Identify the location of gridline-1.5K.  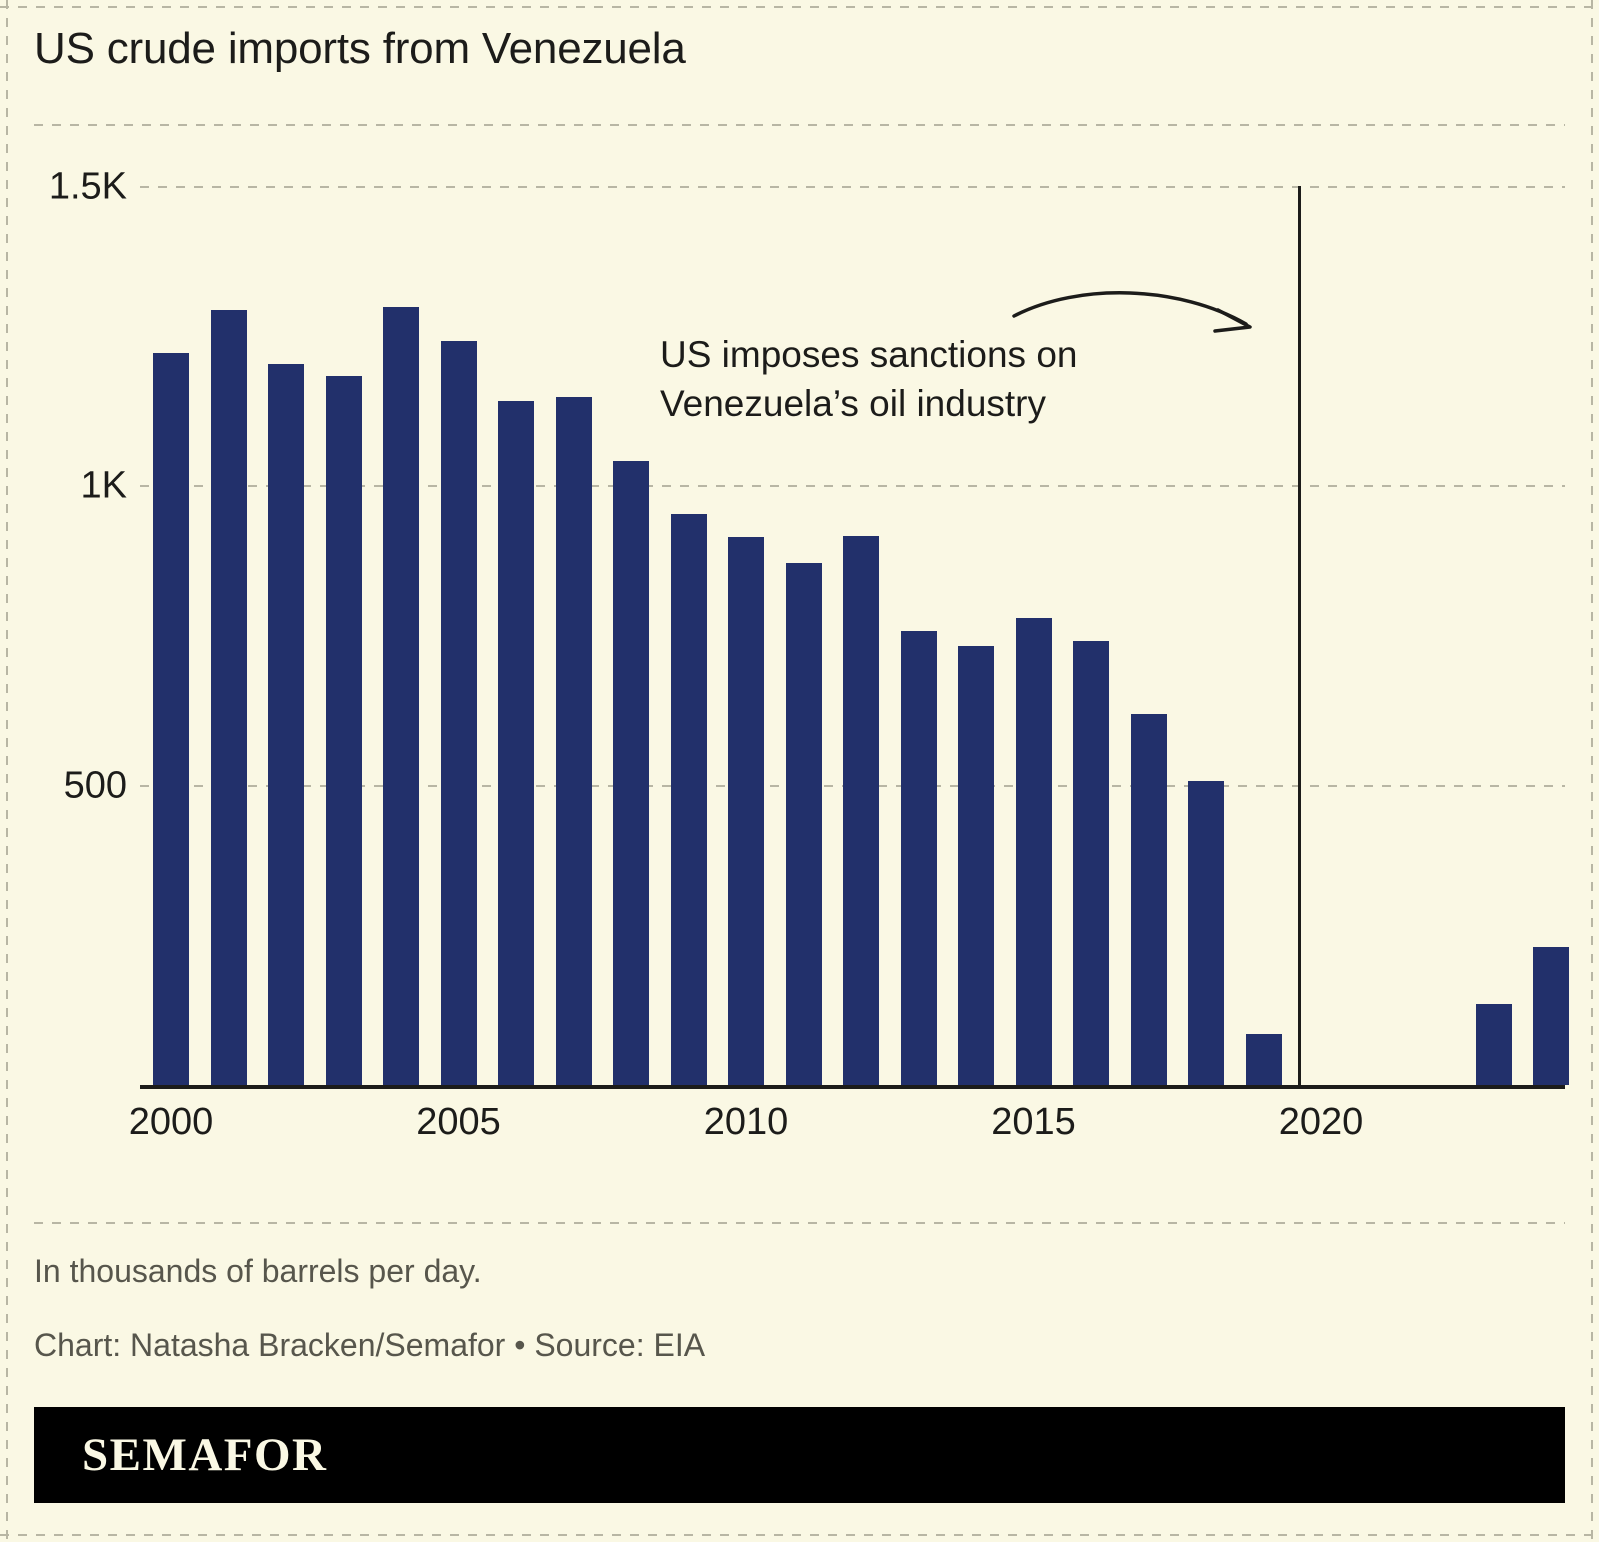
(852, 187).